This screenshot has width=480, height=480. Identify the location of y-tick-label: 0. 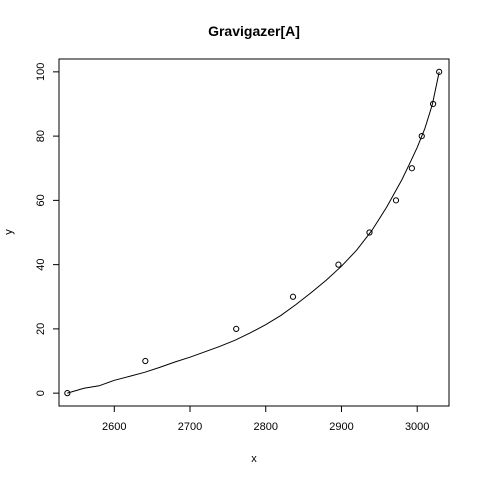
(41, 393).